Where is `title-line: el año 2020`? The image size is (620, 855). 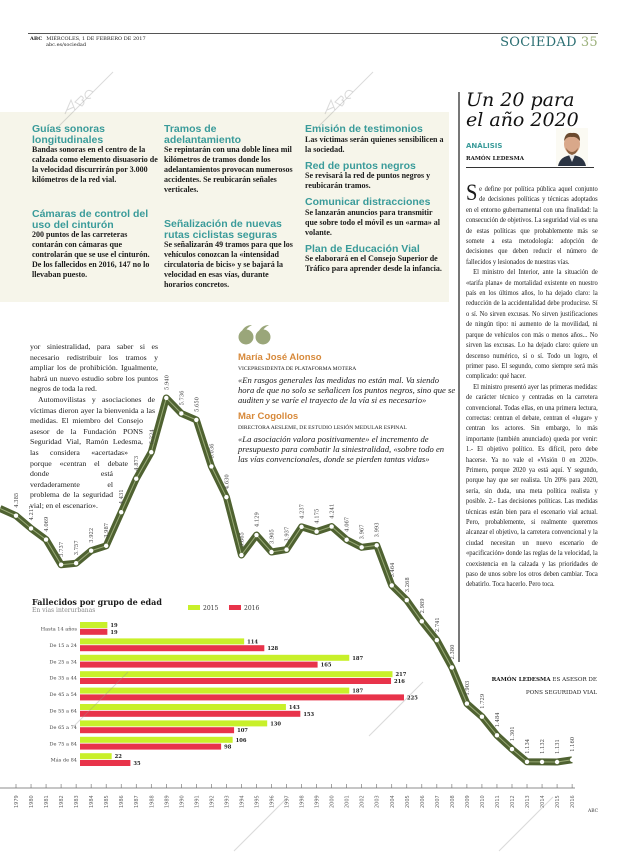 title-line: el año 2020 is located at coordinates (522, 120).